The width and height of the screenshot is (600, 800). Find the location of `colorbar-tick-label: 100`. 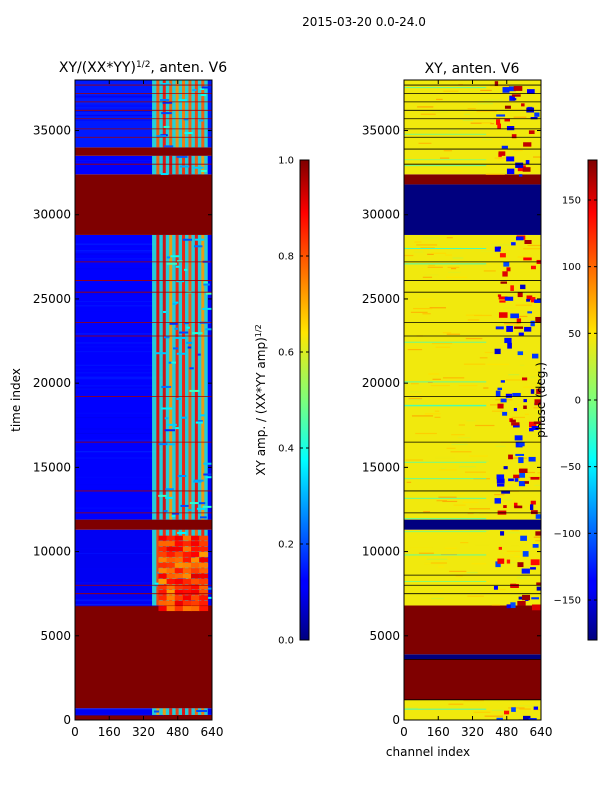

colorbar-tick-label: 100 is located at coordinates (571, 267).